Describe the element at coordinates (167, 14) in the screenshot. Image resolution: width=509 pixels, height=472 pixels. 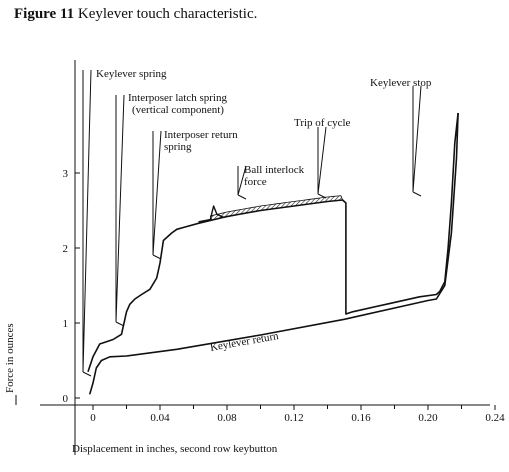
I see `figure-caption-text: Keylever touch characteristic.` at that location.